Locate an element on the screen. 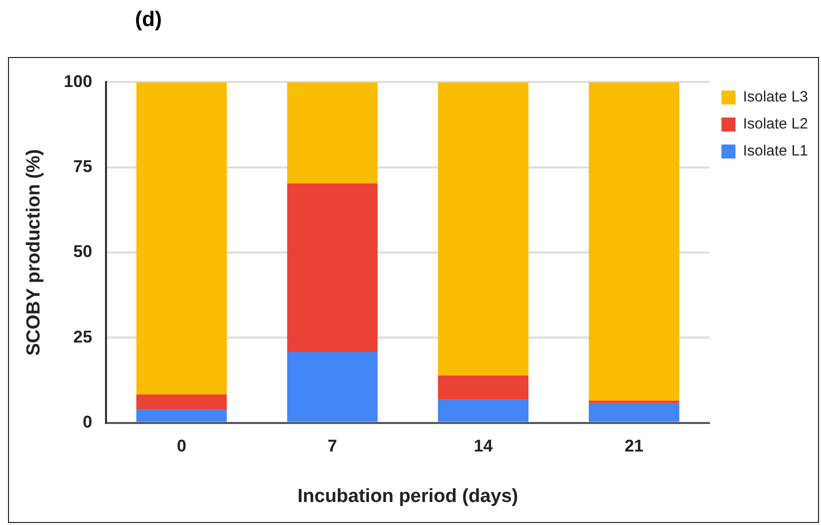 The width and height of the screenshot is (821, 525). y-tick-label: 50 is located at coordinates (82, 252).